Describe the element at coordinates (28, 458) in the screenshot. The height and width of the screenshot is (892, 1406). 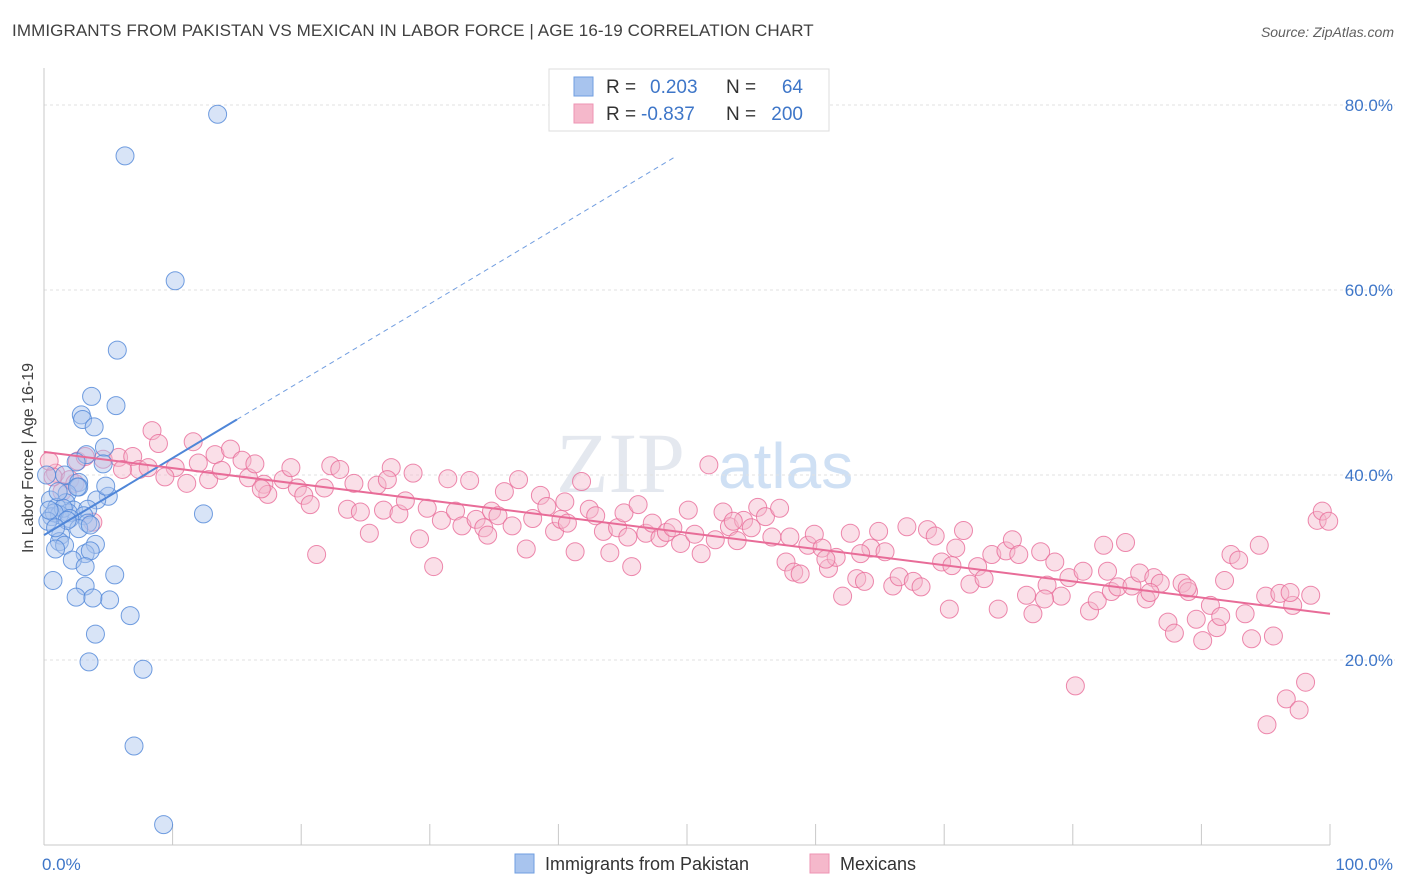
I see `y-axis-label: In Labor Force | Age 16-19` at that location.